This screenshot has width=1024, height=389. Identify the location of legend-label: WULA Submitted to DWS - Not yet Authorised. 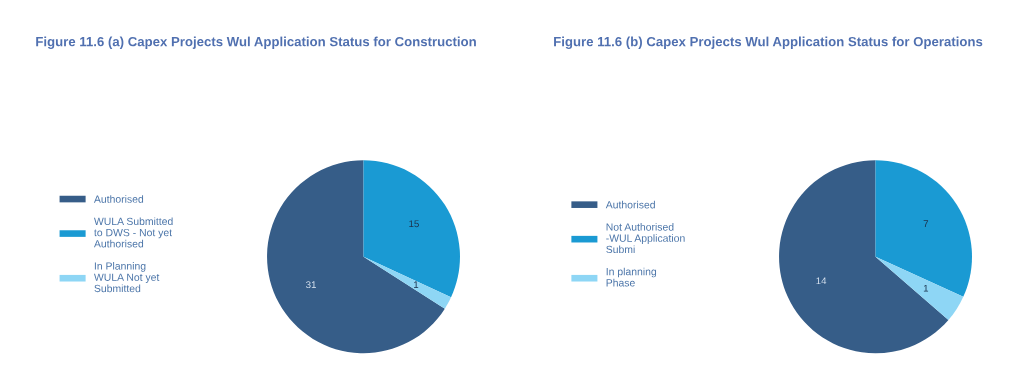
(133, 232).